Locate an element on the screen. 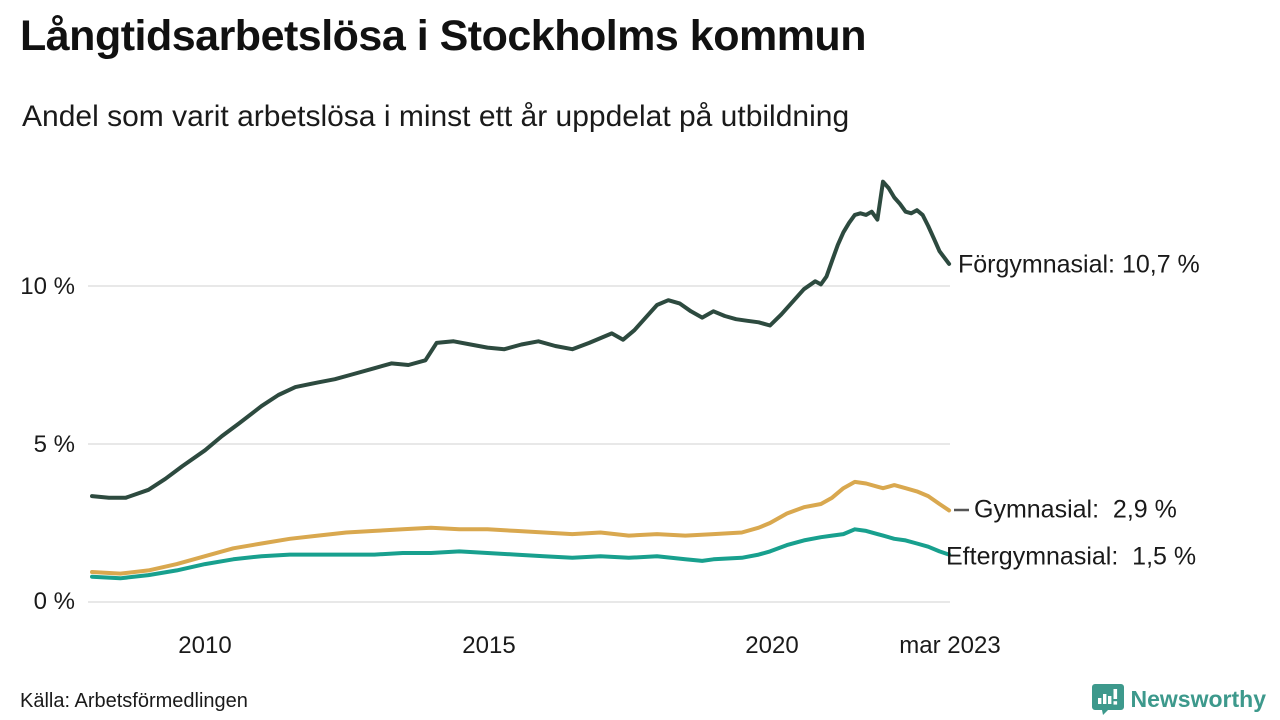  newsworthy-logo: Newsworthy is located at coordinates (1178, 699).